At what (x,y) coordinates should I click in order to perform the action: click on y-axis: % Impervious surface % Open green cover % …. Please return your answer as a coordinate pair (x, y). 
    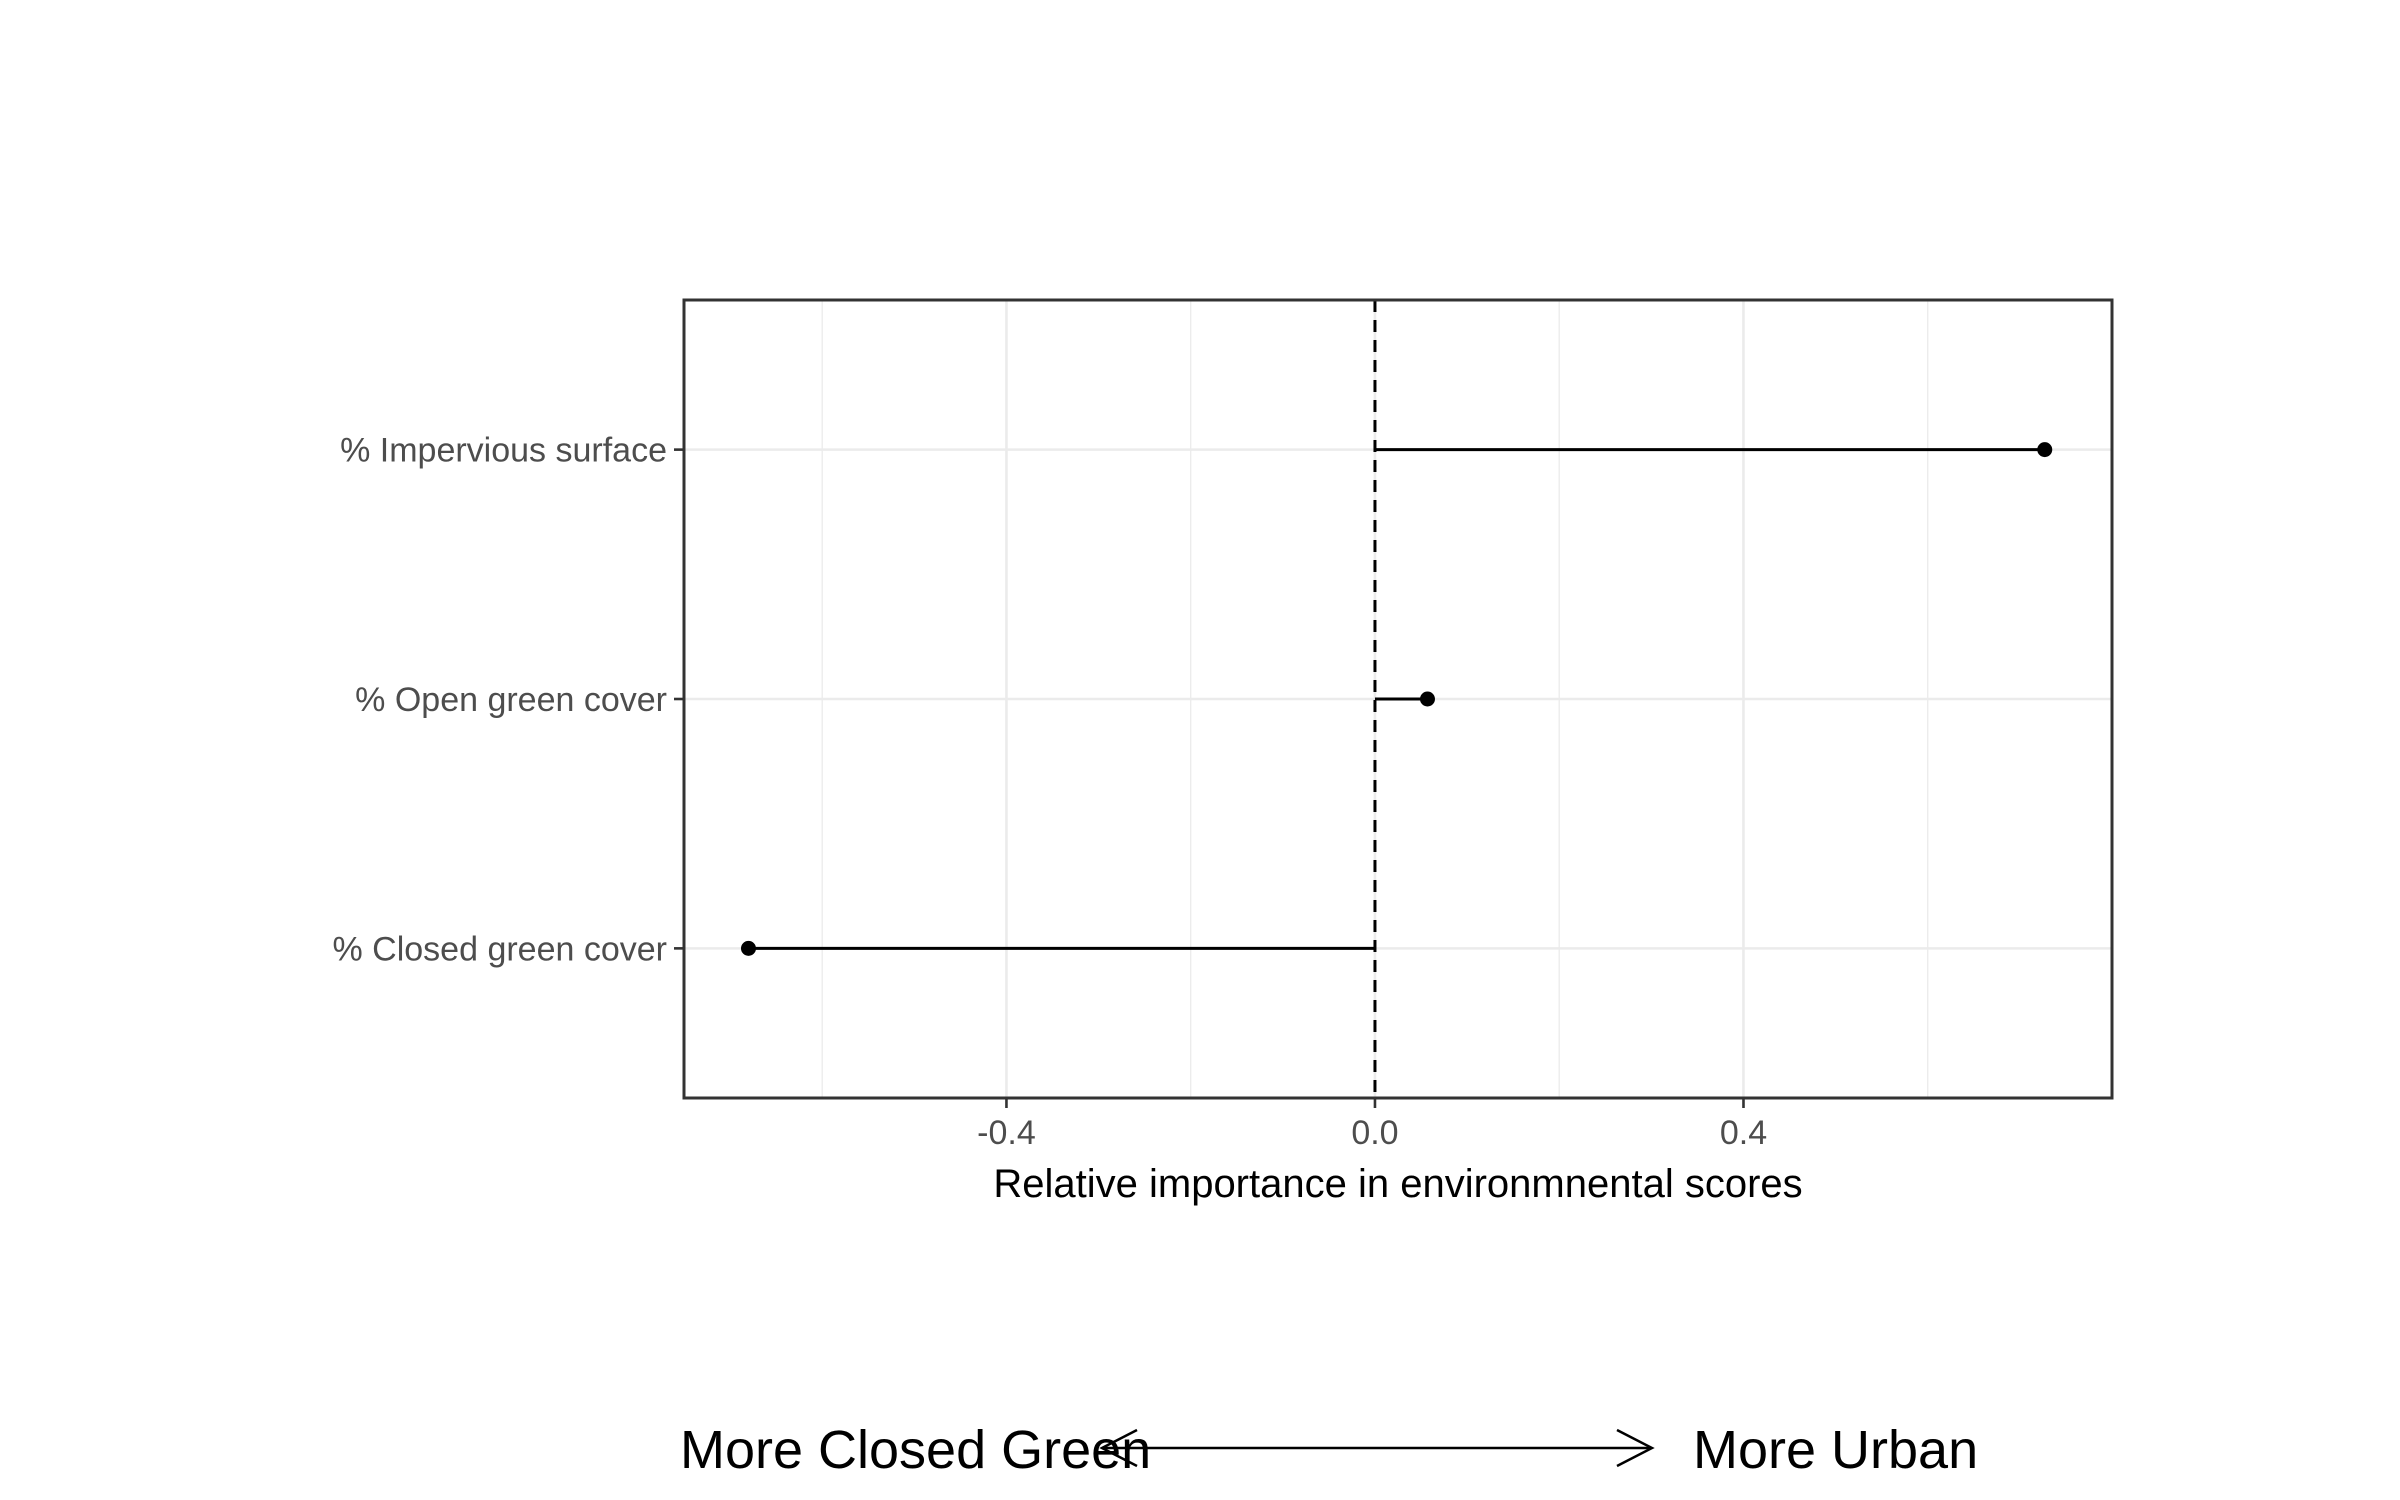
    Looking at the image, I should click on (508, 700).